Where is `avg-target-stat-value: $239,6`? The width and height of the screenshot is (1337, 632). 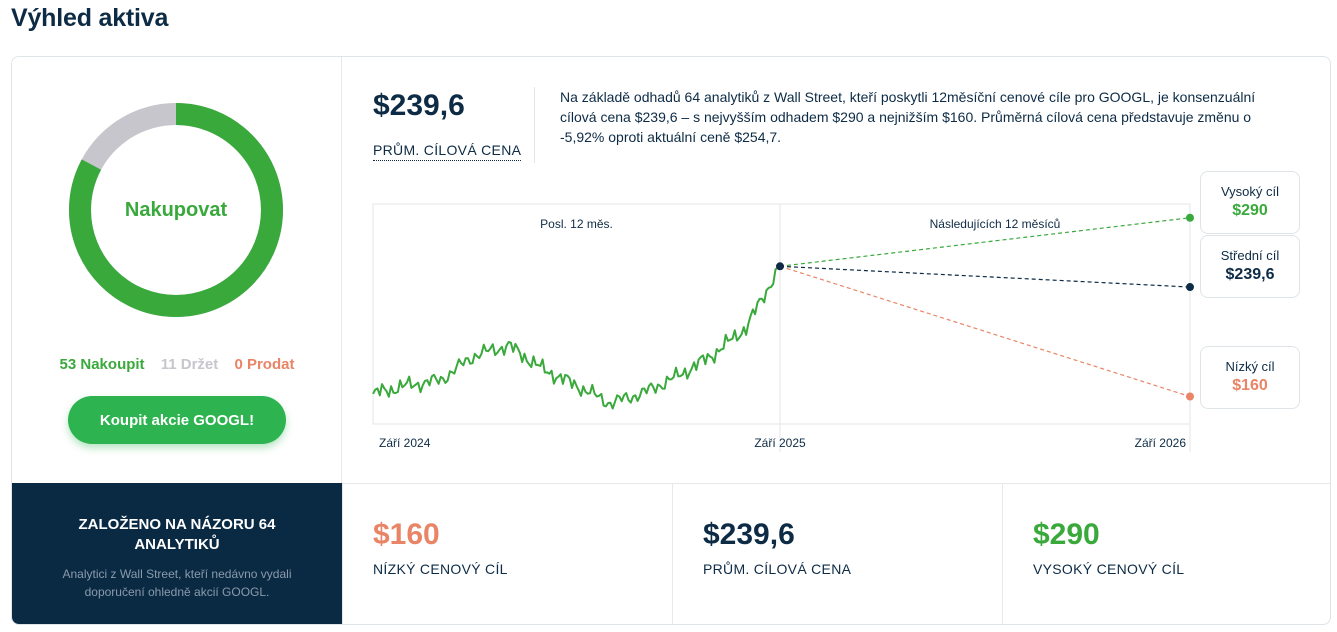
avg-target-stat-value: $239,6 is located at coordinates (749, 534).